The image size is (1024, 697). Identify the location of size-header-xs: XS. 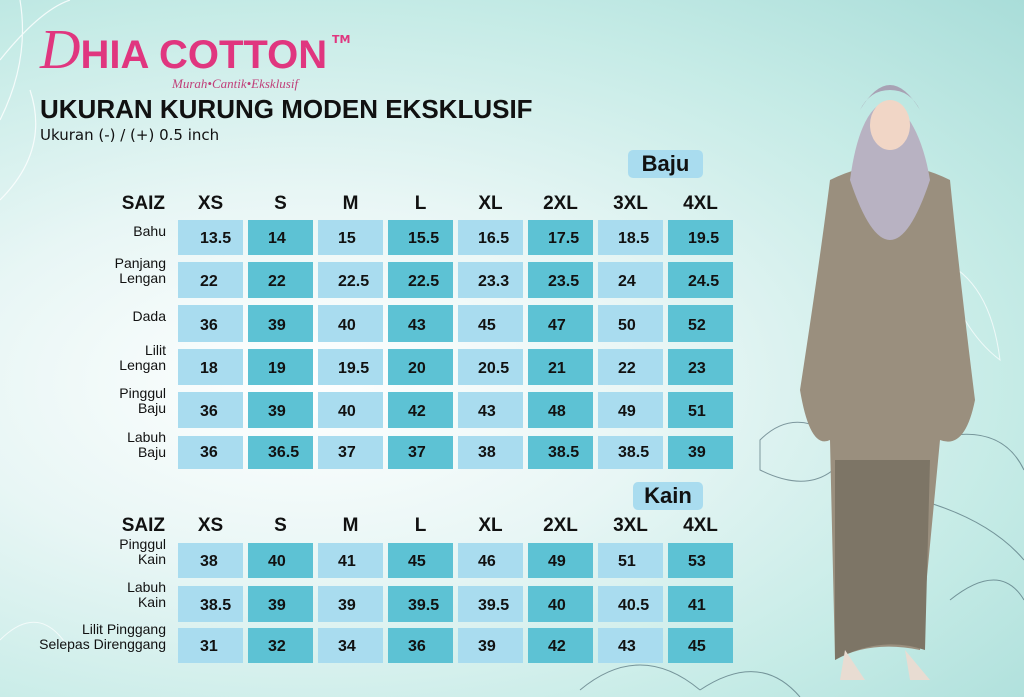
(210, 525).